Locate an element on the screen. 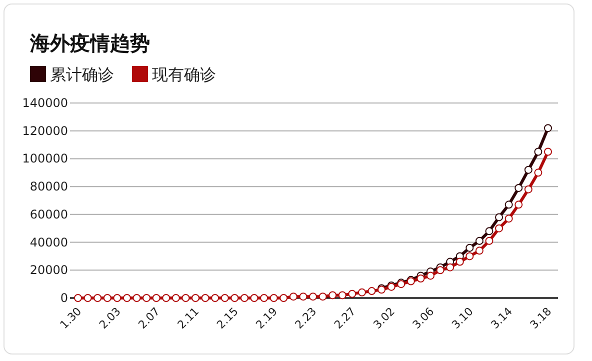 The width and height of the screenshot is (592, 361). y-tick-label: 100000 is located at coordinates (45, 159).